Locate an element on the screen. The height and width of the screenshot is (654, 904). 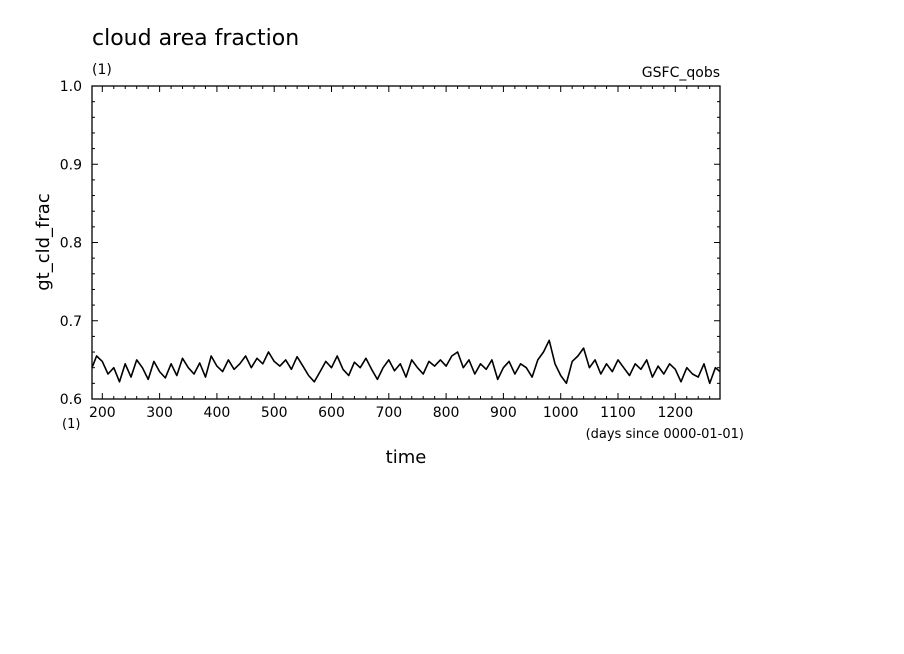
y-tick-label: 0.8 is located at coordinates (71, 244).